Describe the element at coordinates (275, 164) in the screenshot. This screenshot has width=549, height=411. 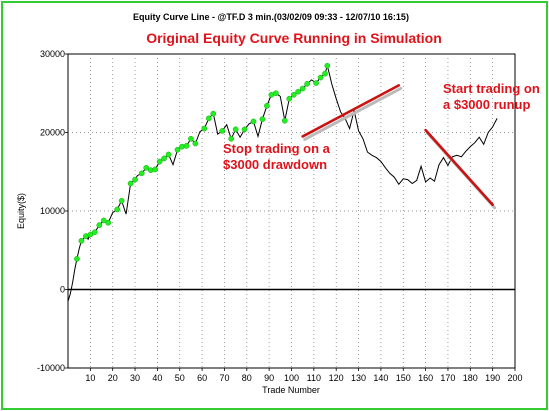
I see `annotation-stop-line-2: $3000 drawdown` at that location.